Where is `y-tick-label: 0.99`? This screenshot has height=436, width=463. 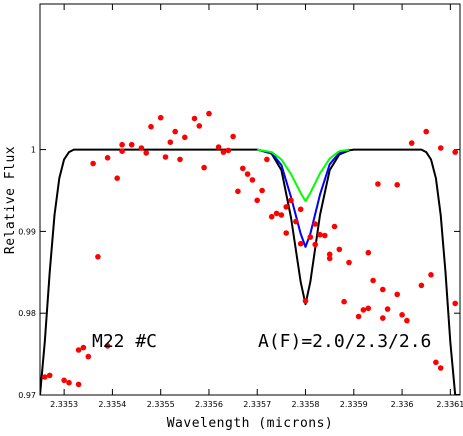
y-tick-label: 0.99 is located at coordinates (27, 231).